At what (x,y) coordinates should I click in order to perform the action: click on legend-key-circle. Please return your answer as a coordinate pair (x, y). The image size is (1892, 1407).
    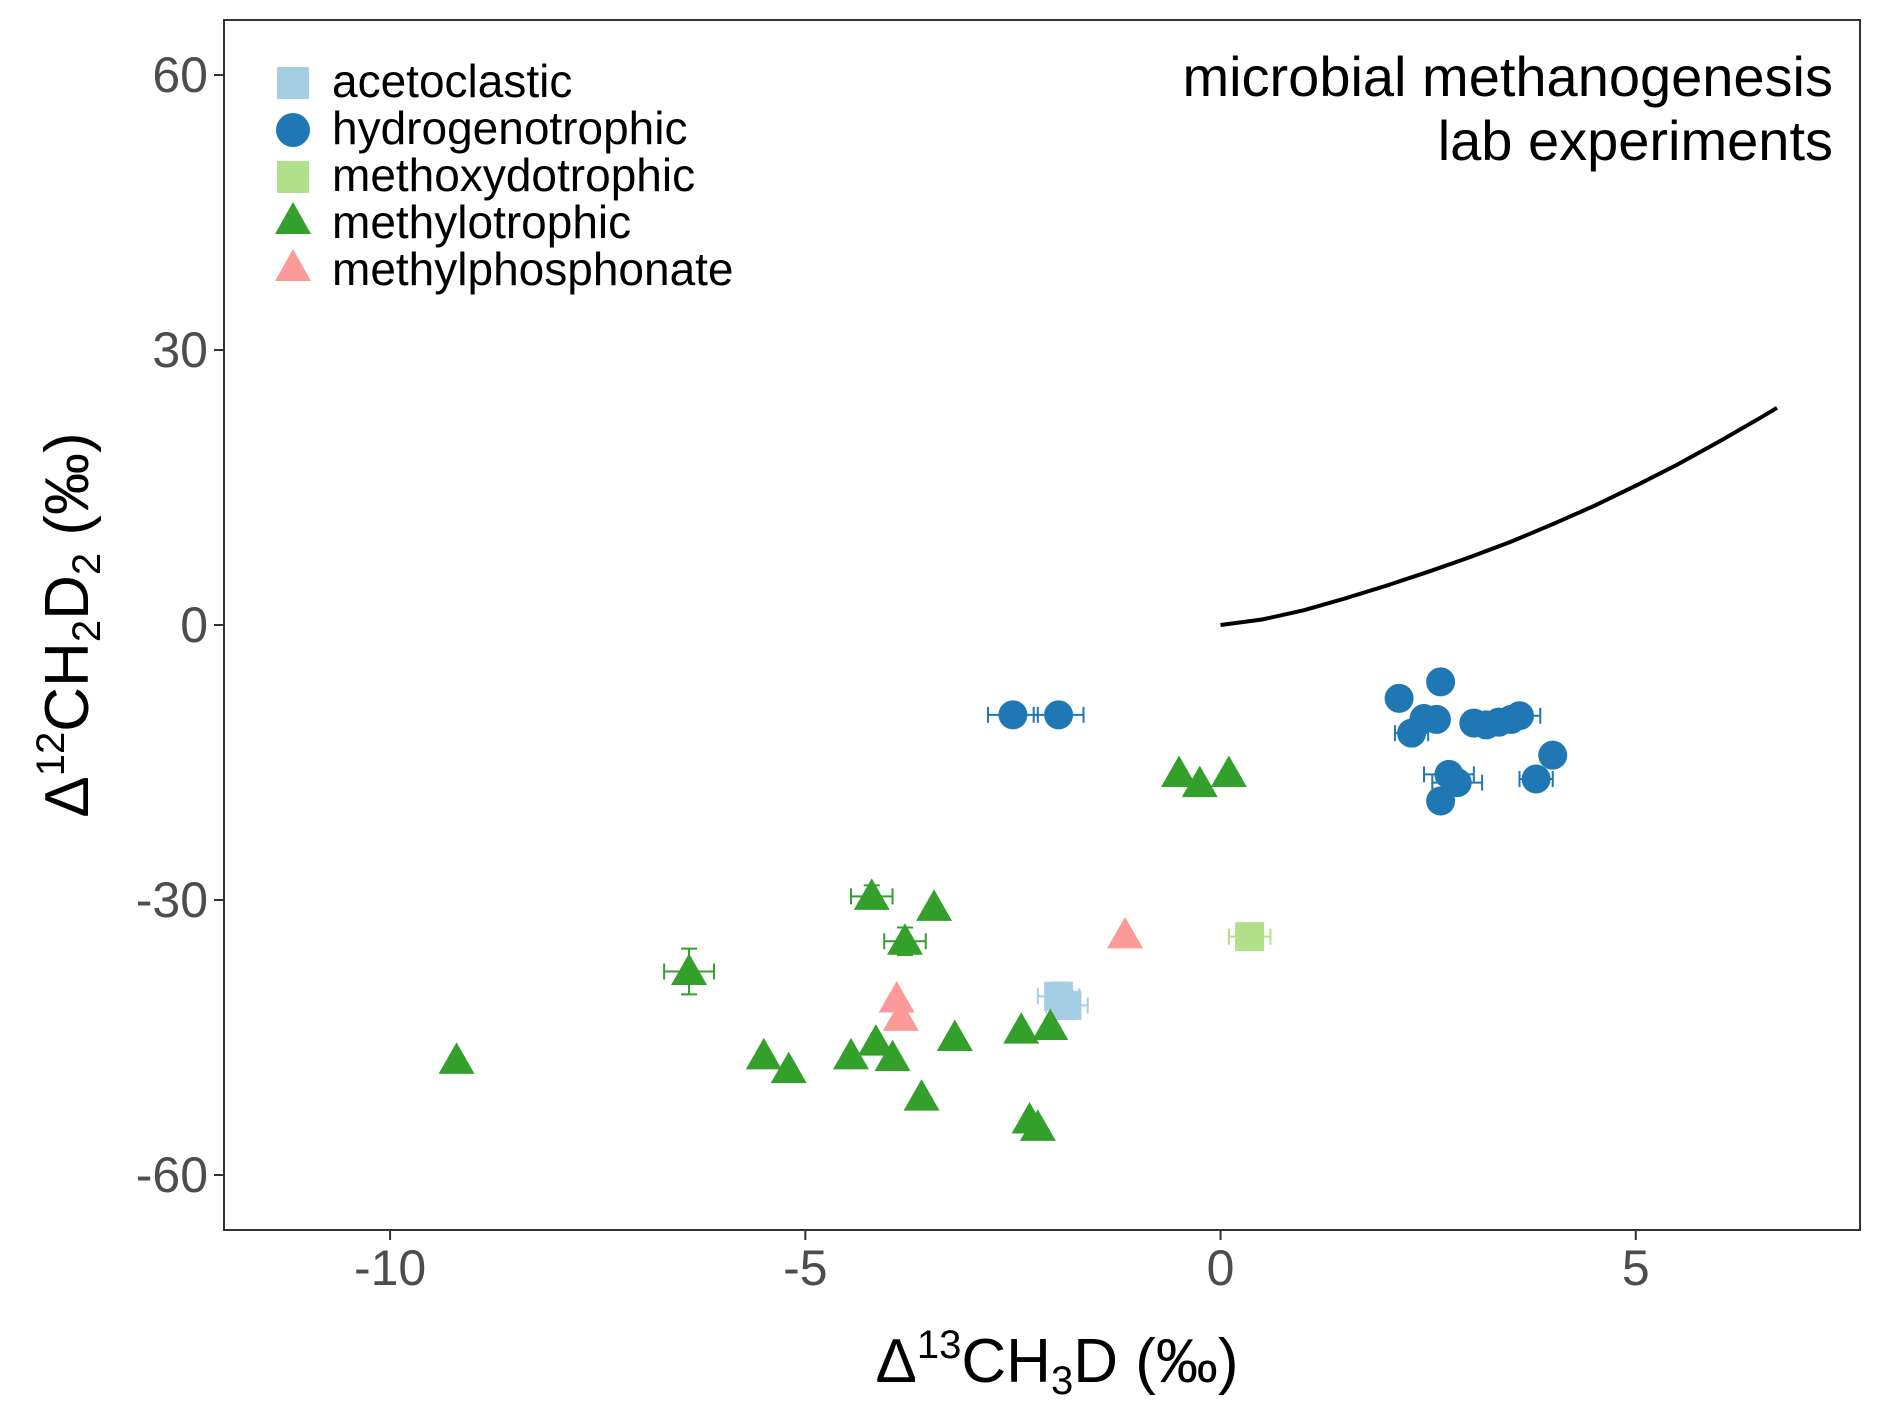
    Looking at the image, I should click on (293, 130).